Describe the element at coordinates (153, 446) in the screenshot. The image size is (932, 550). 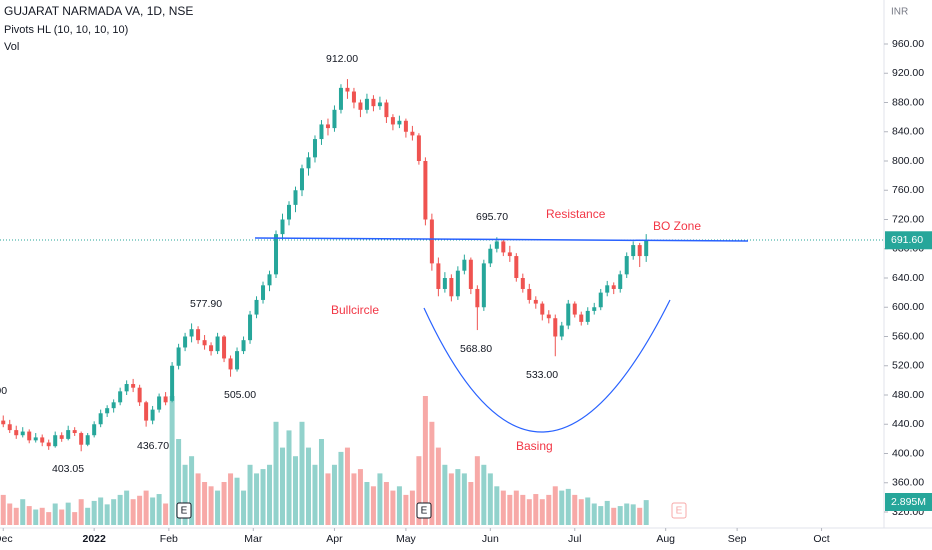
I see `pivot-label: 436.70` at that location.